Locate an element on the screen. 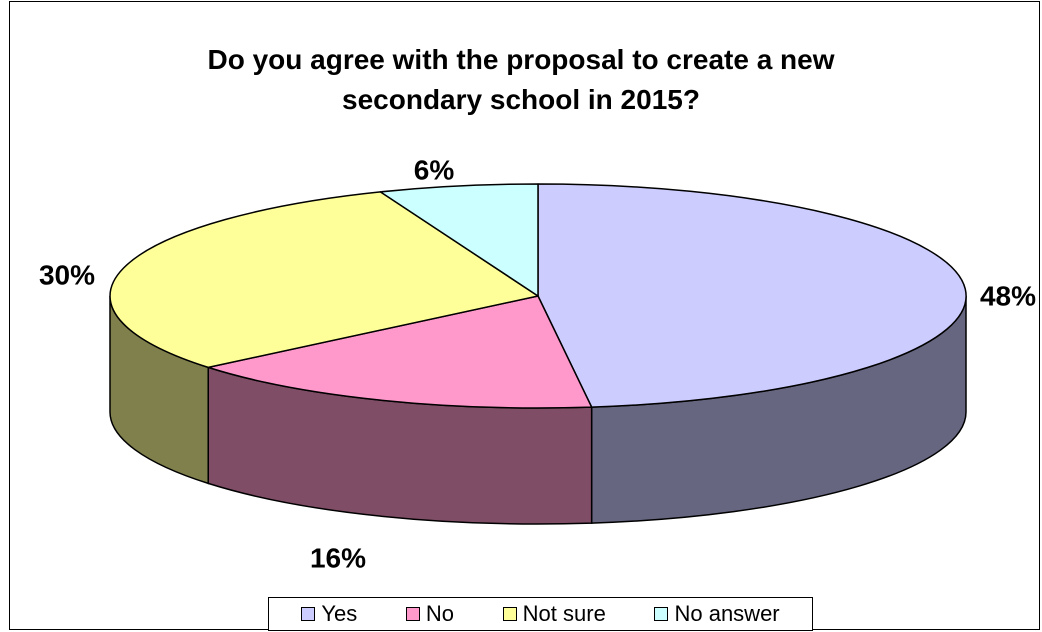 The width and height of the screenshot is (1042, 632). pie-slice-not-sure is located at coordinates (324, 280).